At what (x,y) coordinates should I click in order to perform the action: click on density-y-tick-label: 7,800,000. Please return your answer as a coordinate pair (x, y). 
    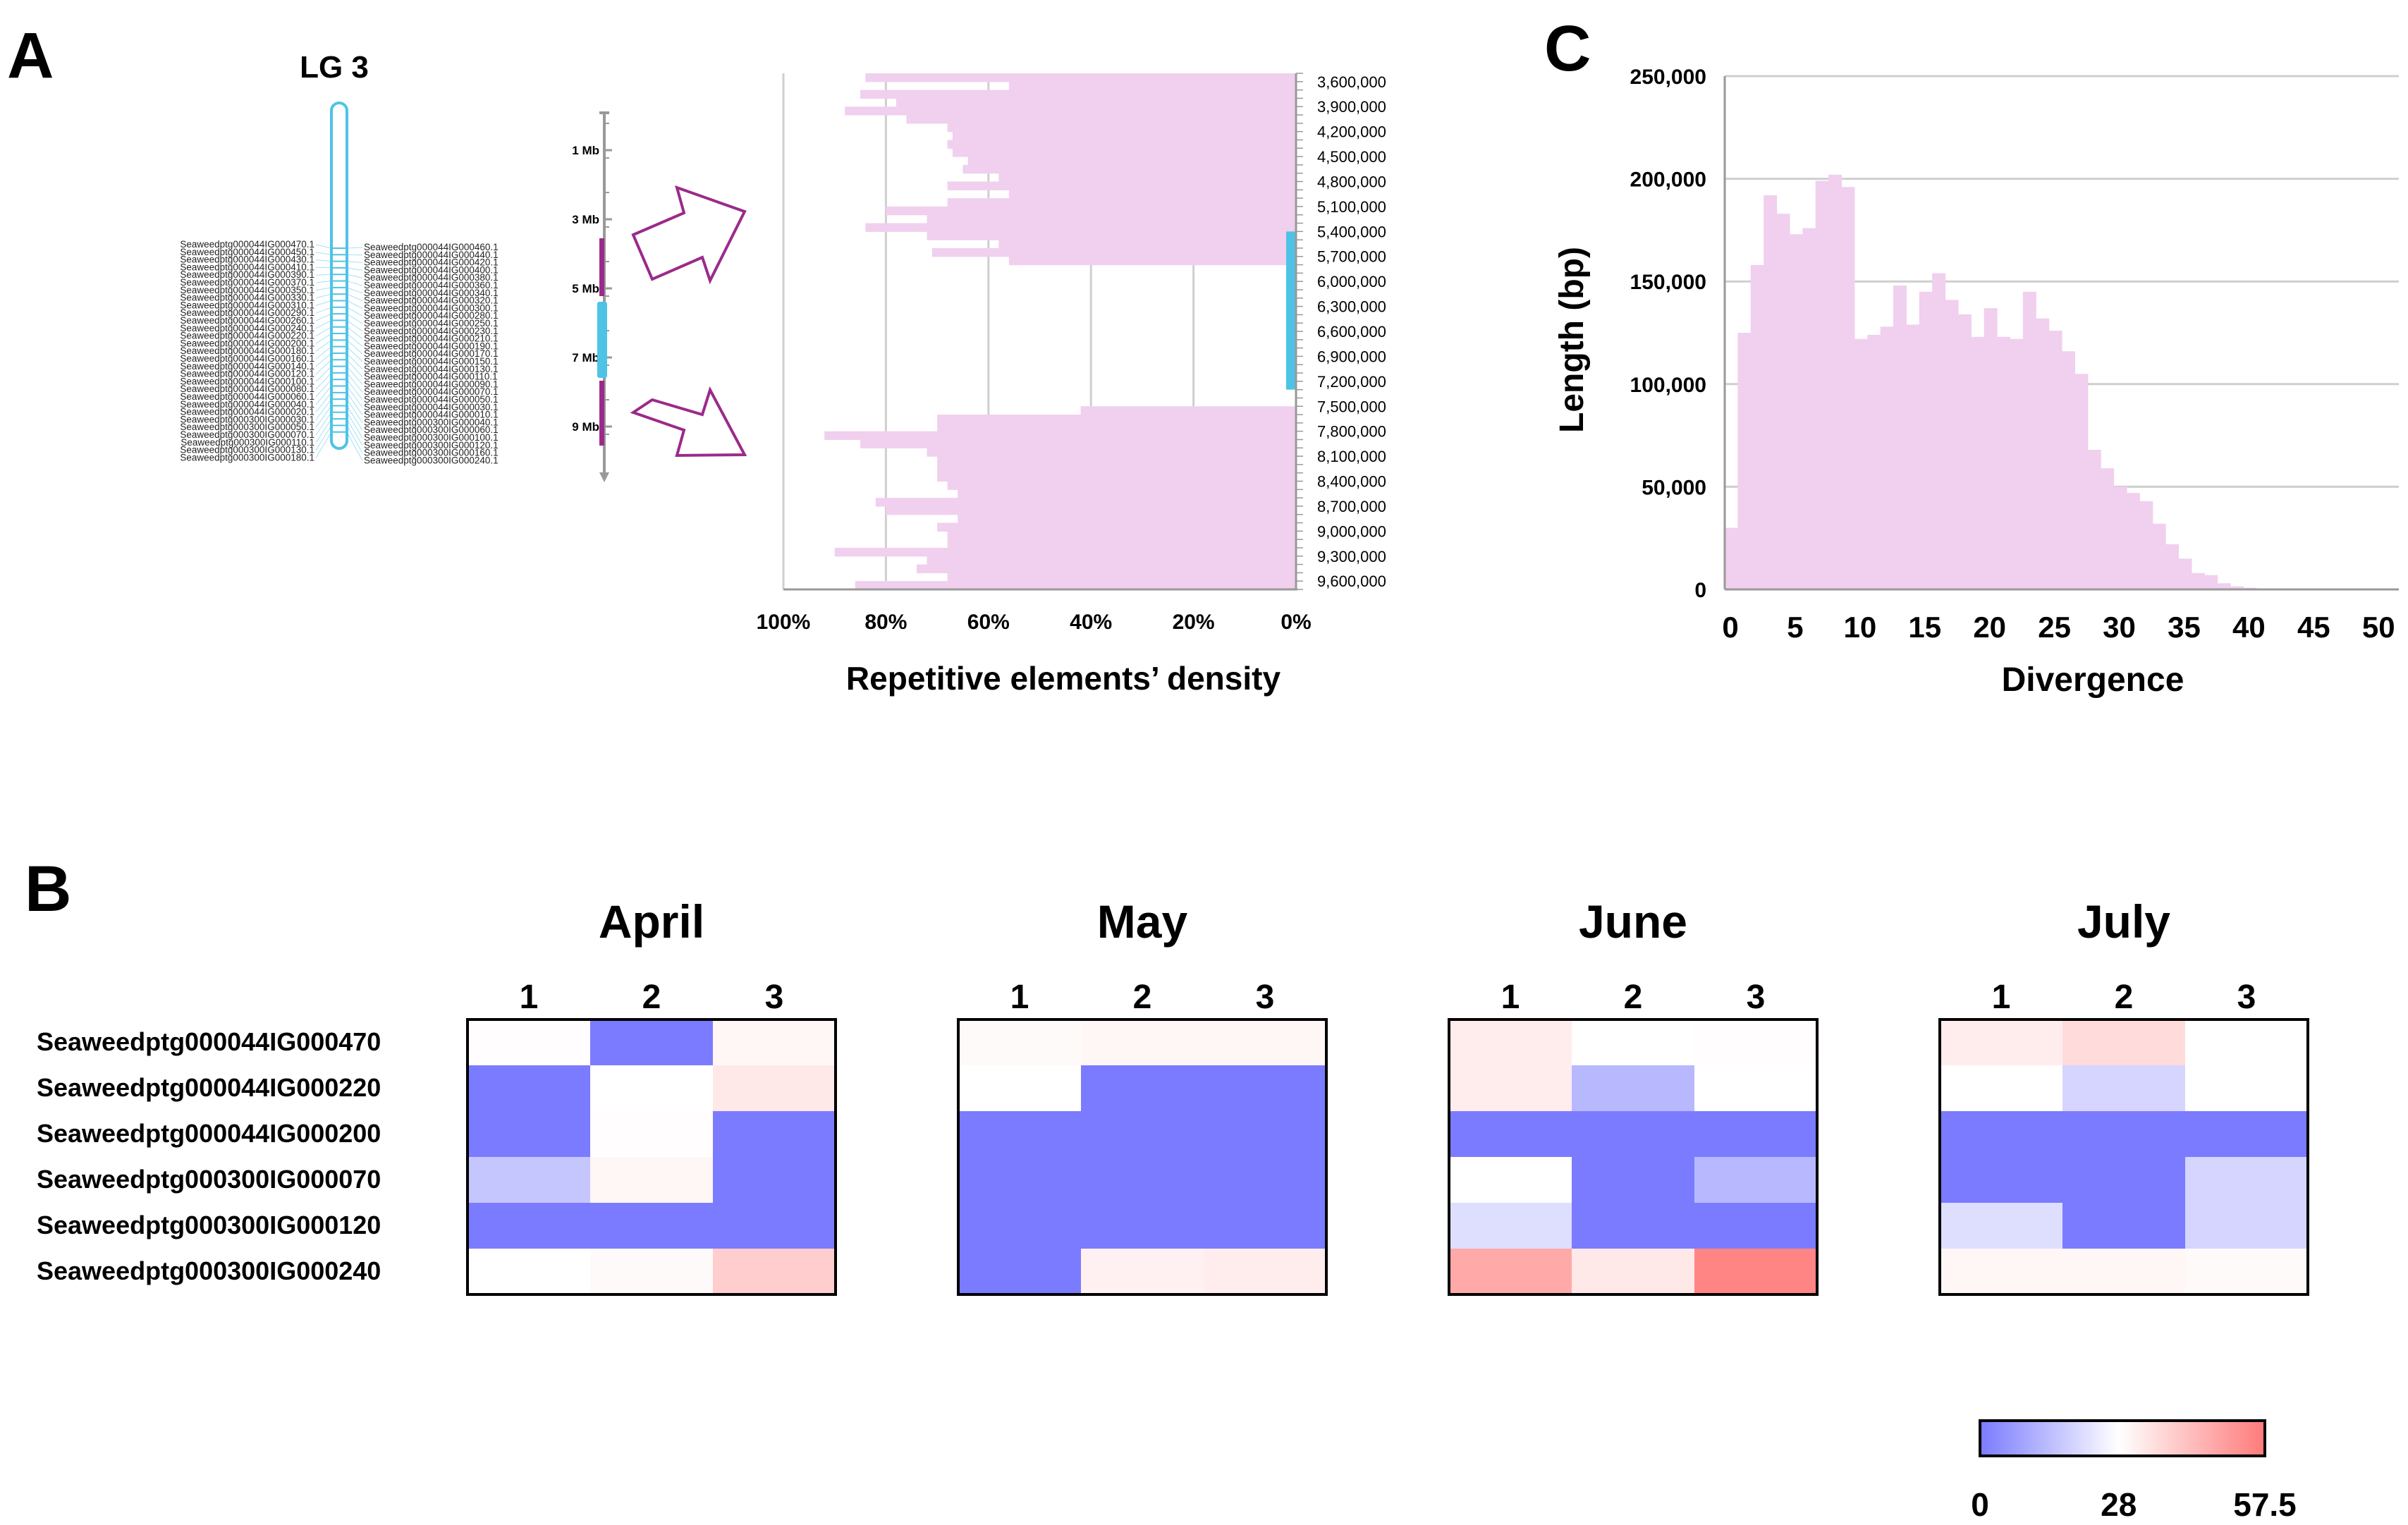
    Looking at the image, I should click on (1351, 432).